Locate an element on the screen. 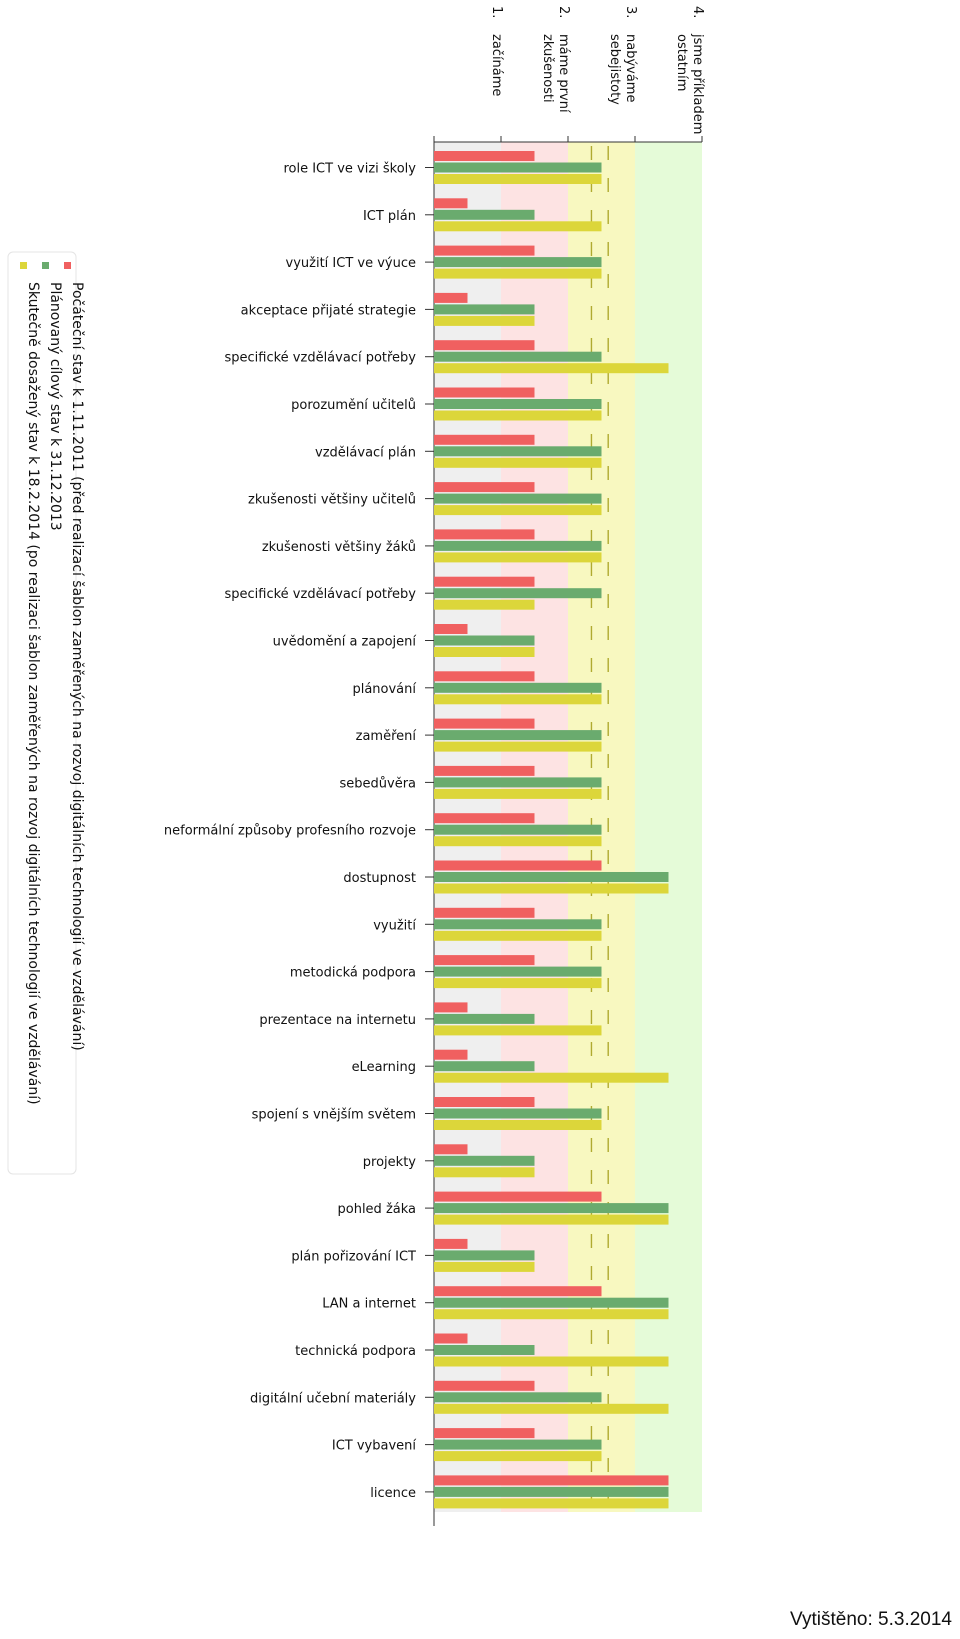 Image resolution: width=960 pixels, height=1639 pixels. category-label: zkušenosti většiny učitelů is located at coordinates (332, 500).